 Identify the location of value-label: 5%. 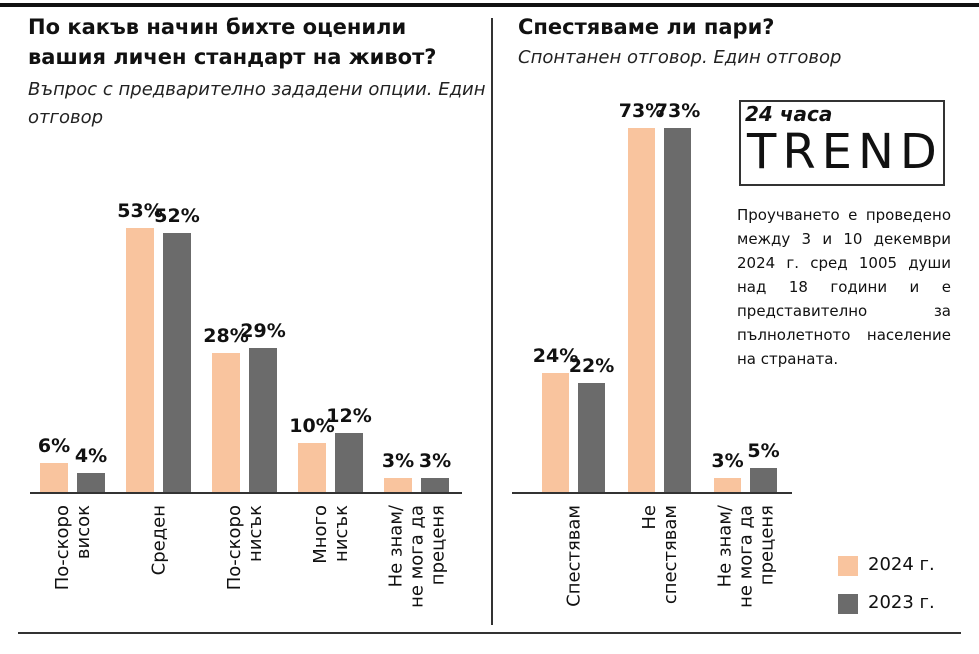
(763, 451).